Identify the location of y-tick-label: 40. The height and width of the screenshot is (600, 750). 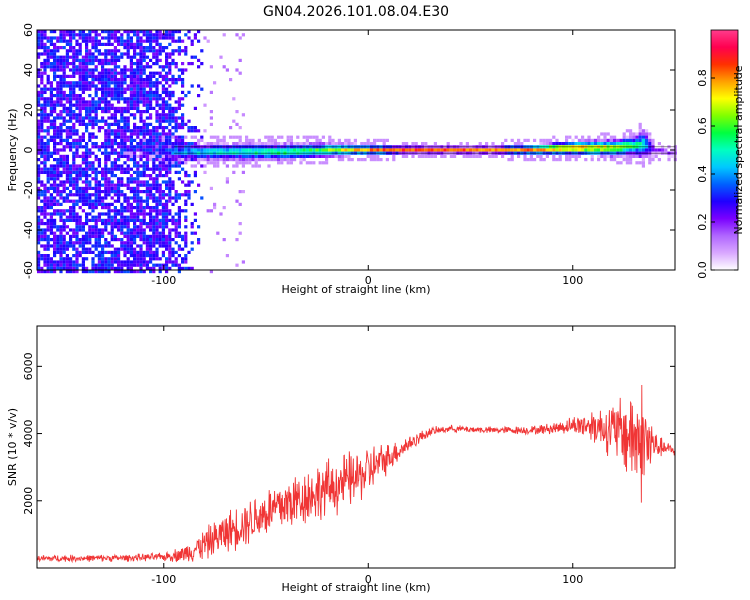
(28, 70).